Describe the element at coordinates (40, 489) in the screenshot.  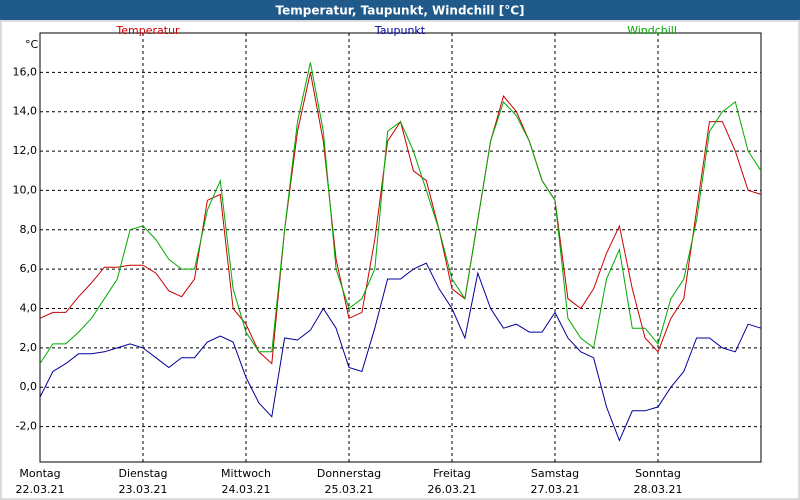
I see `x-date-label: 22.03.21` at that location.